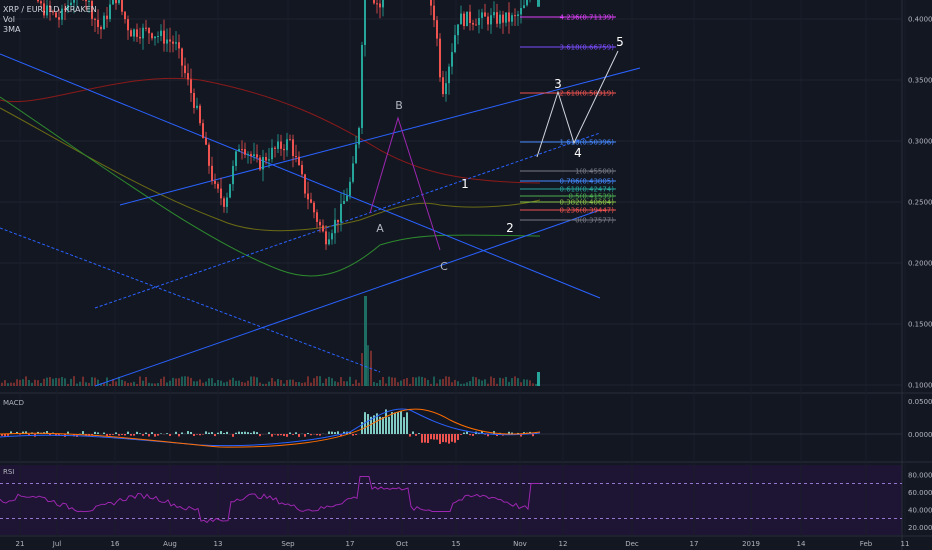 The width and height of the screenshot is (932, 550). What do you see at coordinates (587, 211) in the screenshot?
I see `fib-level-label: 0.236(0.39447)` at bounding box center [587, 211].